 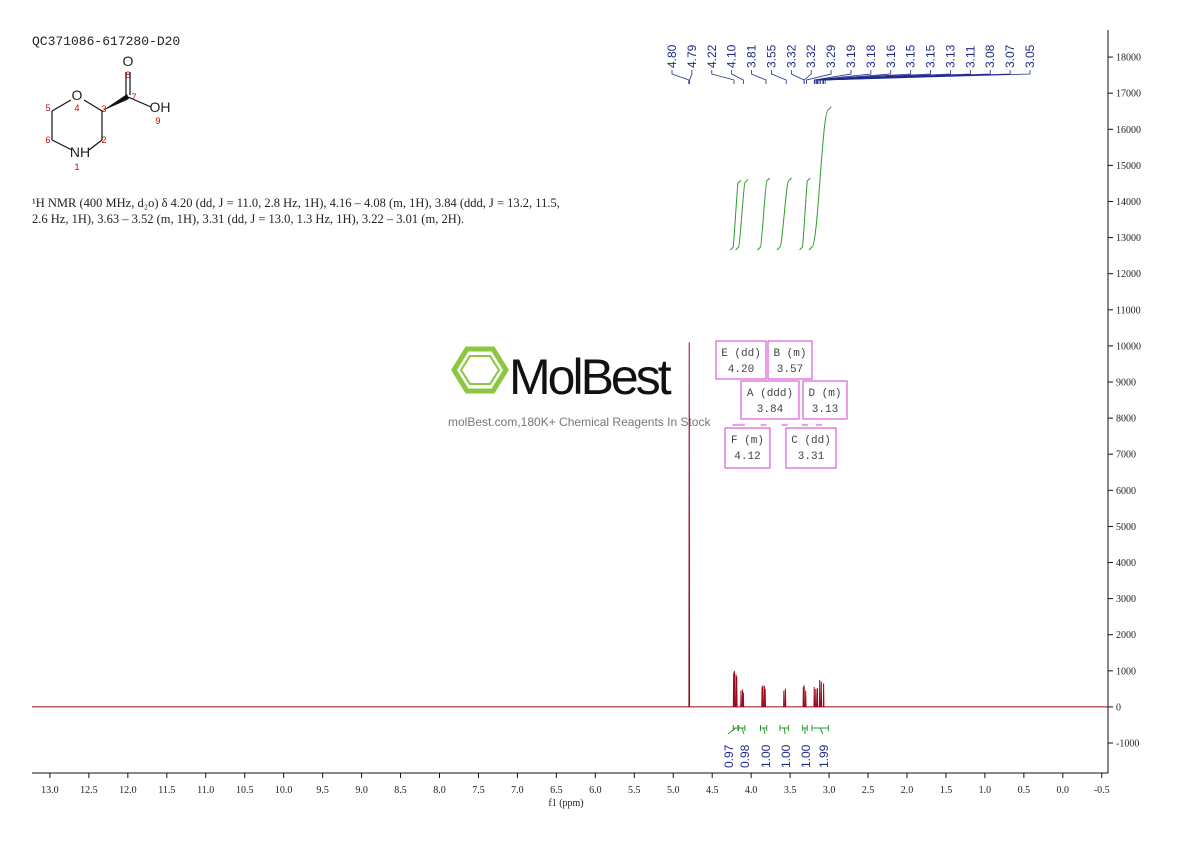 What do you see at coordinates (80, 152) in the screenshot?
I see `atom-label: NH` at bounding box center [80, 152].